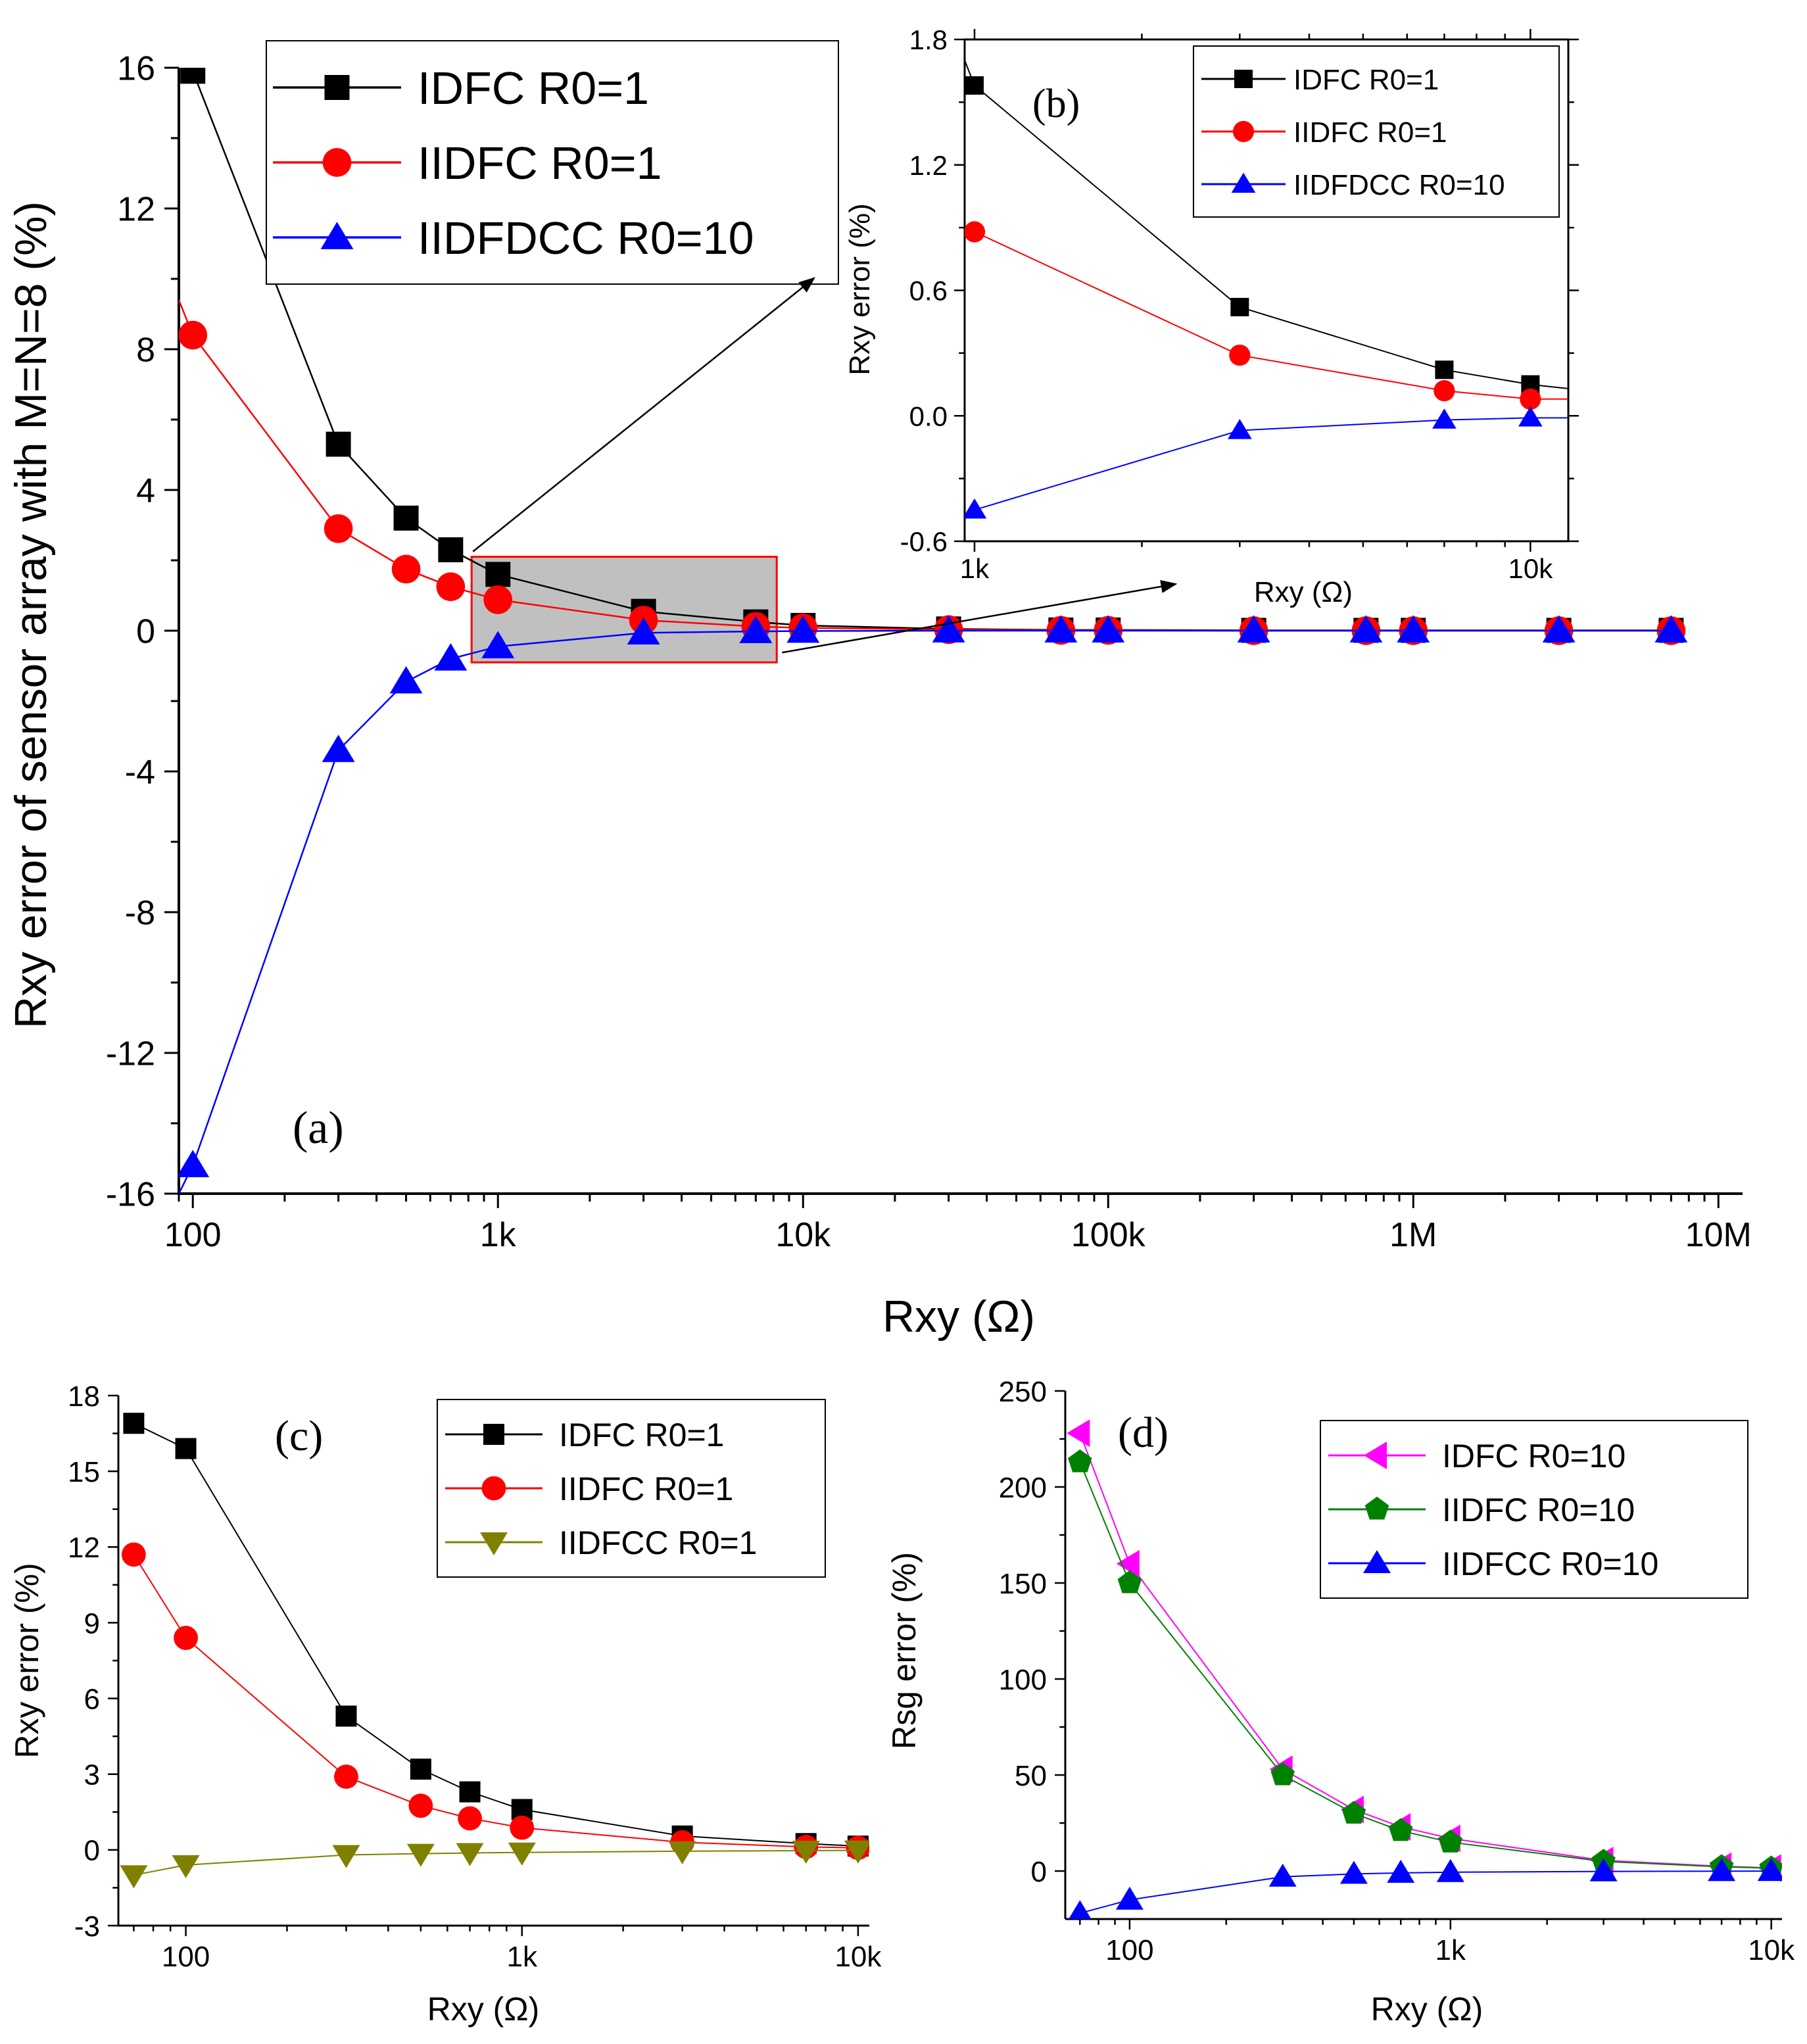 The width and height of the screenshot is (1807, 2044). What do you see at coordinates (136, 69) in the screenshot?
I see `y-tick-label: 16` at bounding box center [136, 69].